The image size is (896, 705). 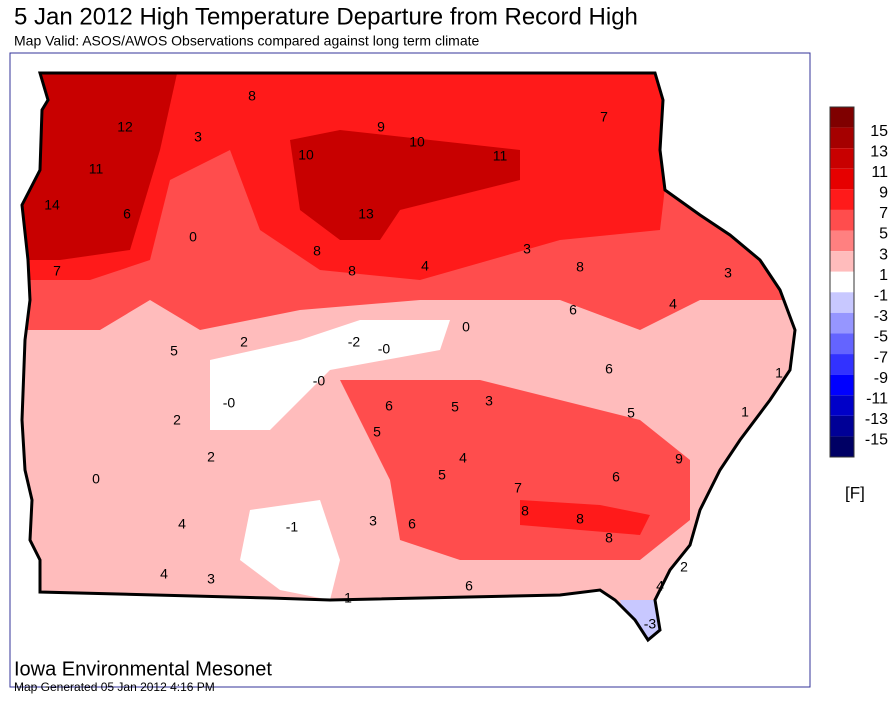 What do you see at coordinates (879, 172) in the screenshot?
I see `legend-label: 11` at bounding box center [879, 172].